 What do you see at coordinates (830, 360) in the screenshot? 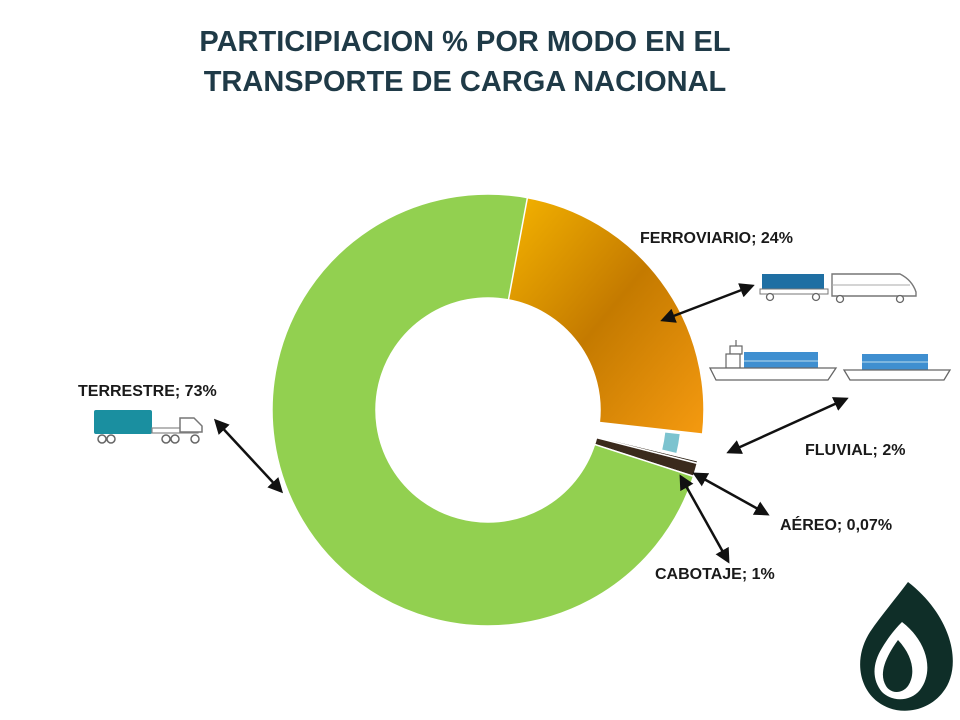
I see `barge-icon` at bounding box center [830, 360].